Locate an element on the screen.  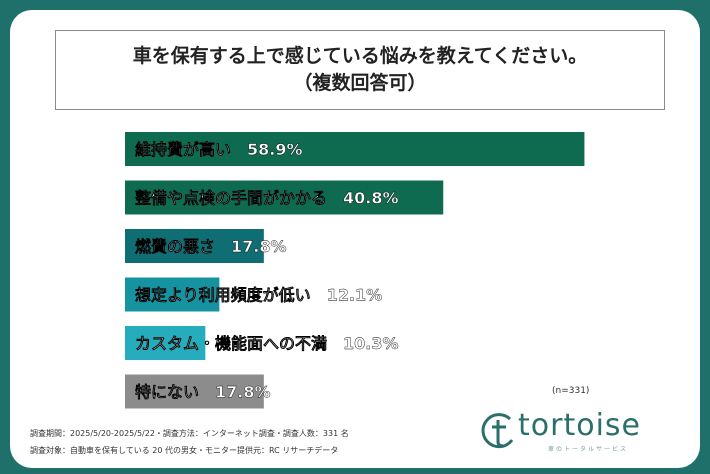
sample-size-note: (n=331) is located at coordinates (571, 391).